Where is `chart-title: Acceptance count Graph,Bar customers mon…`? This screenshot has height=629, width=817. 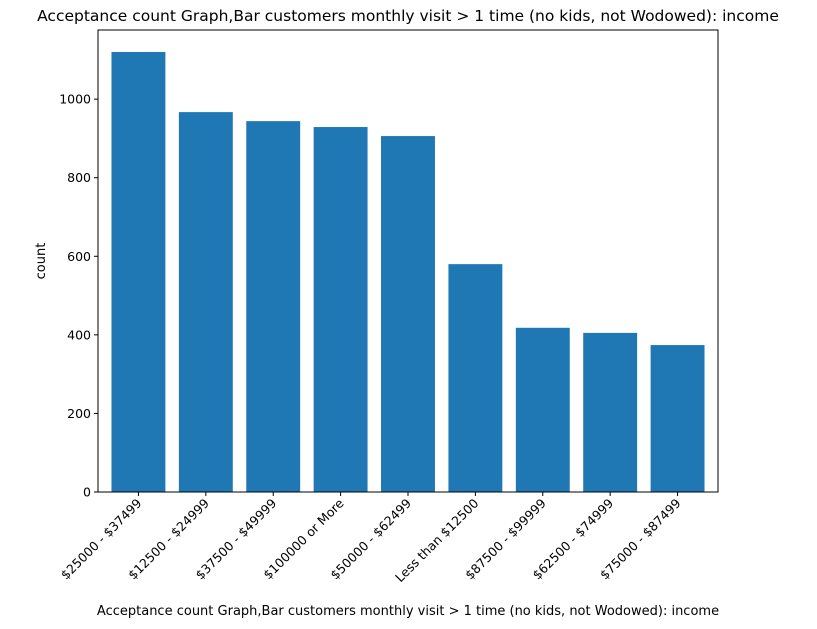
chart-title: Acceptance count Graph,Bar customers mon… is located at coordinates (408, 16).